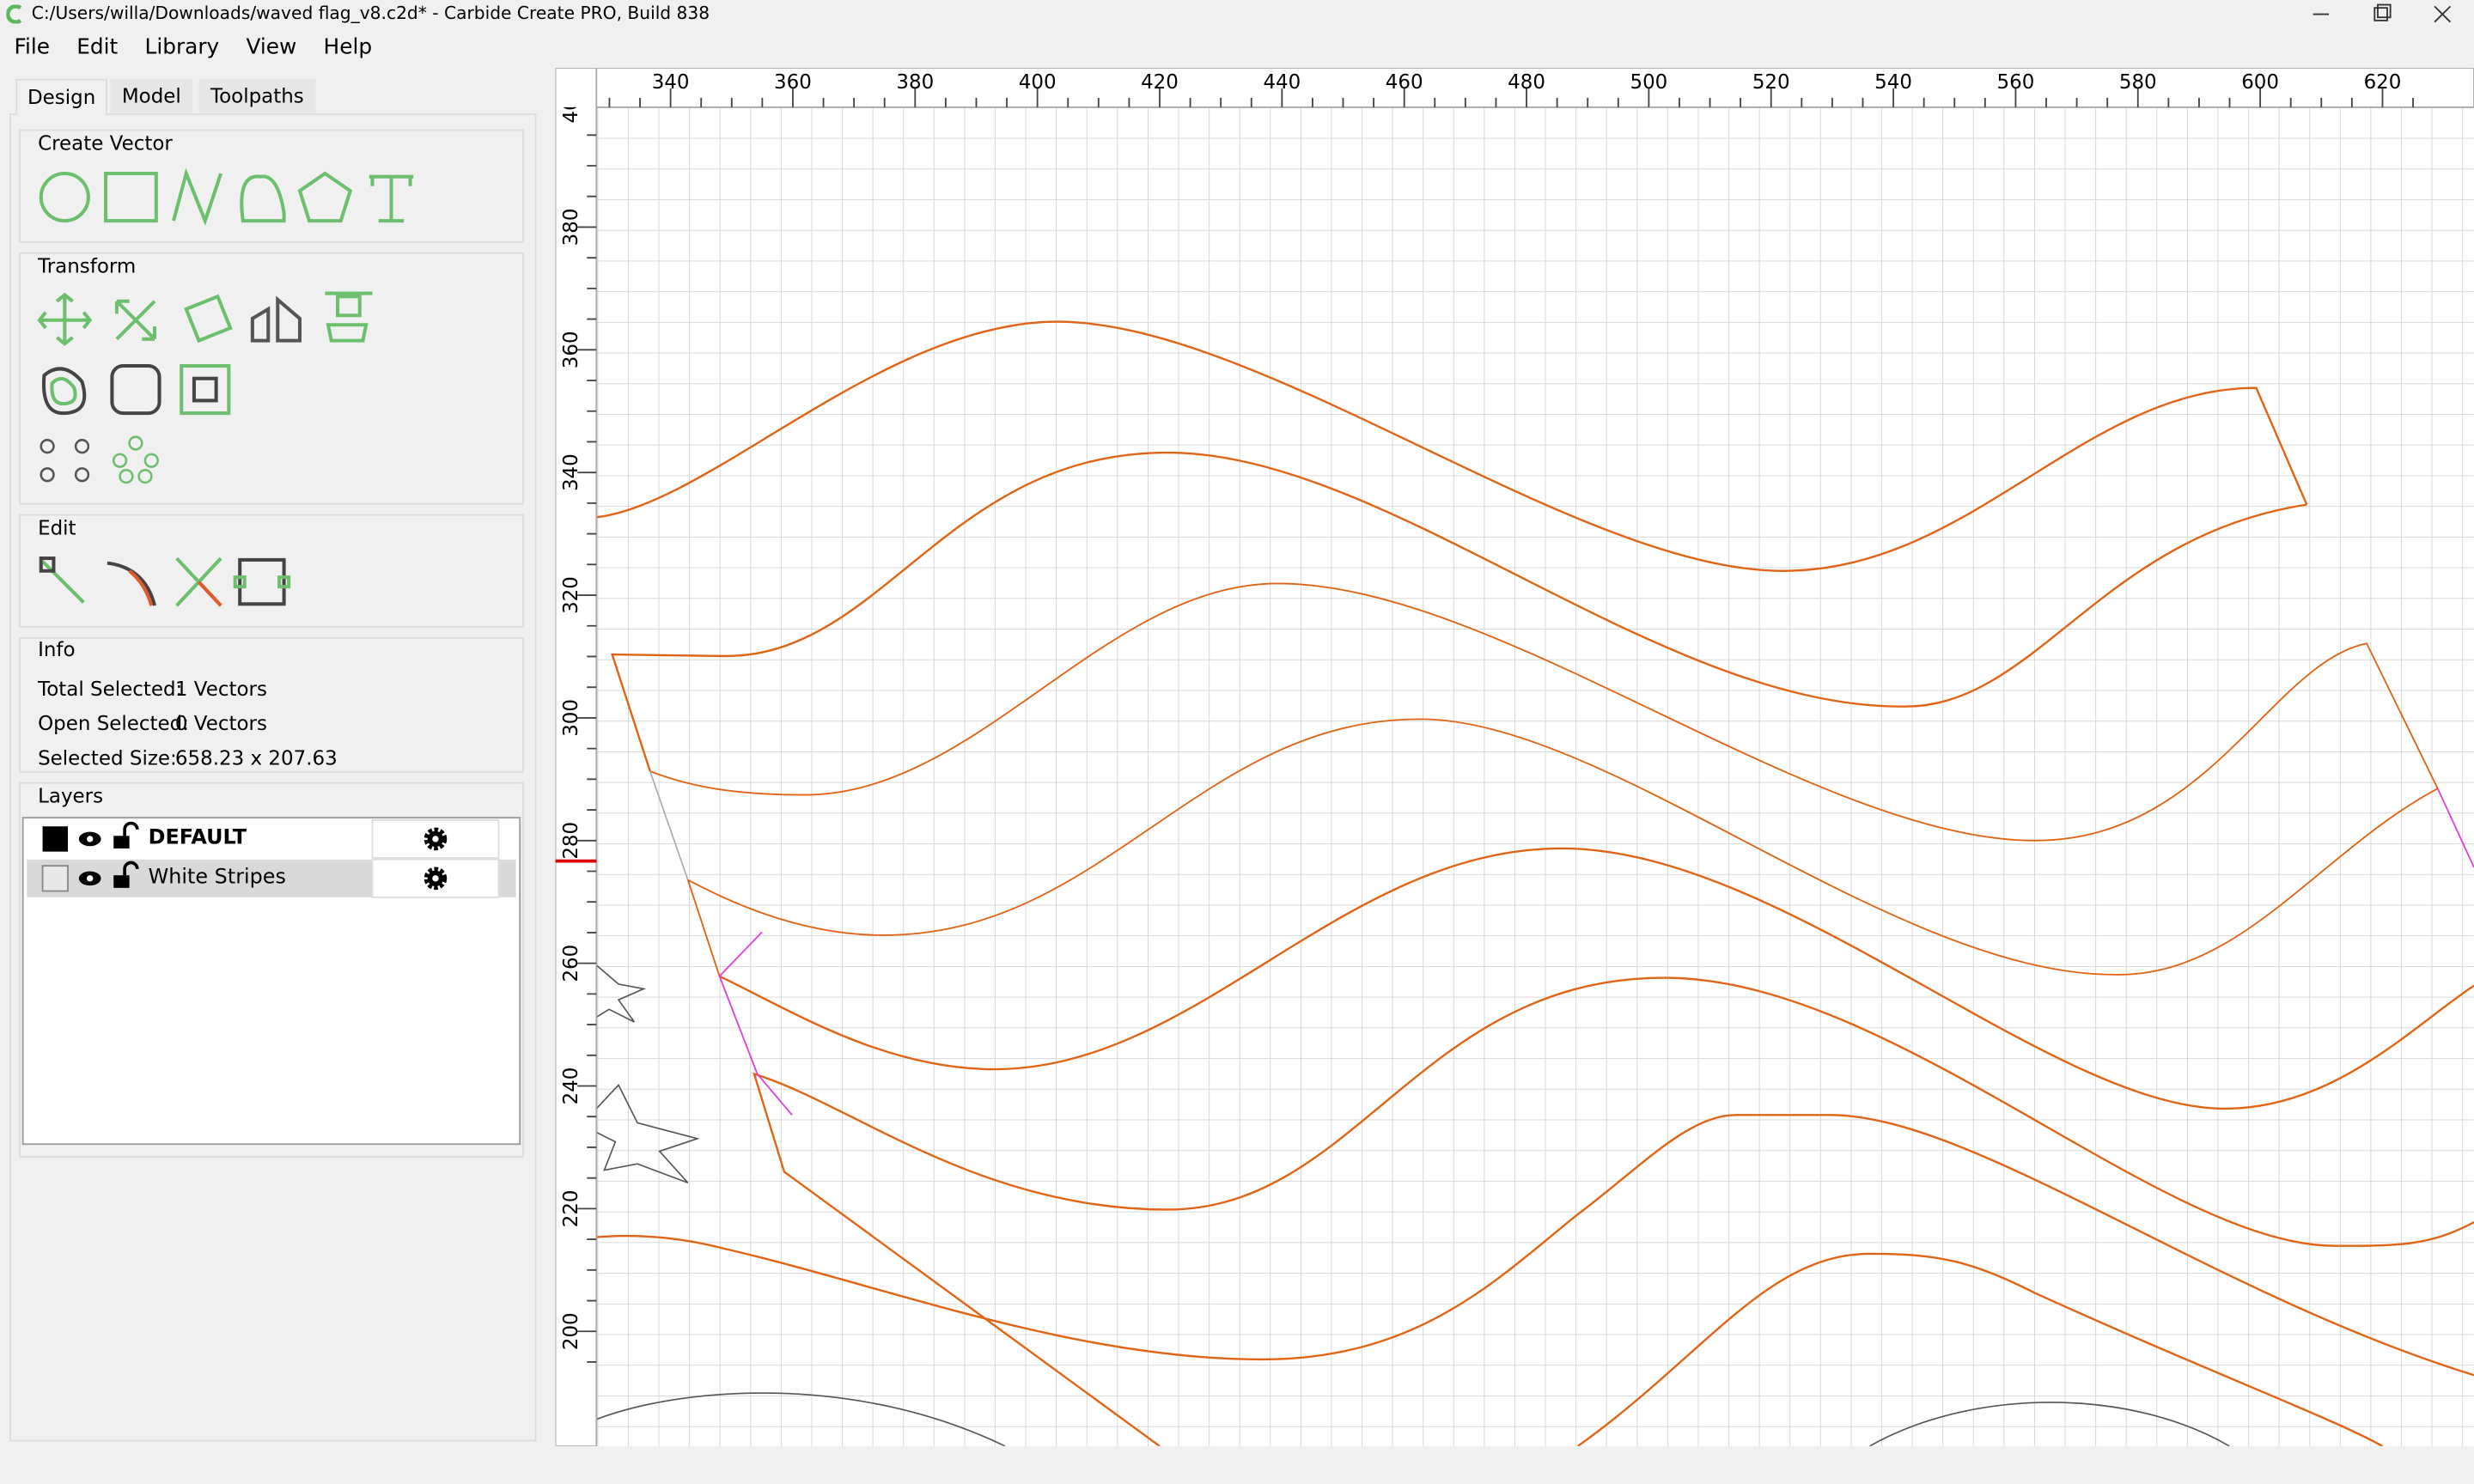 This screenshot has width=2474, height=1484. Describe the element at coordinates (256, 757) in the screenshot. I see `info-value: 658.23 x 207.63` at that location.